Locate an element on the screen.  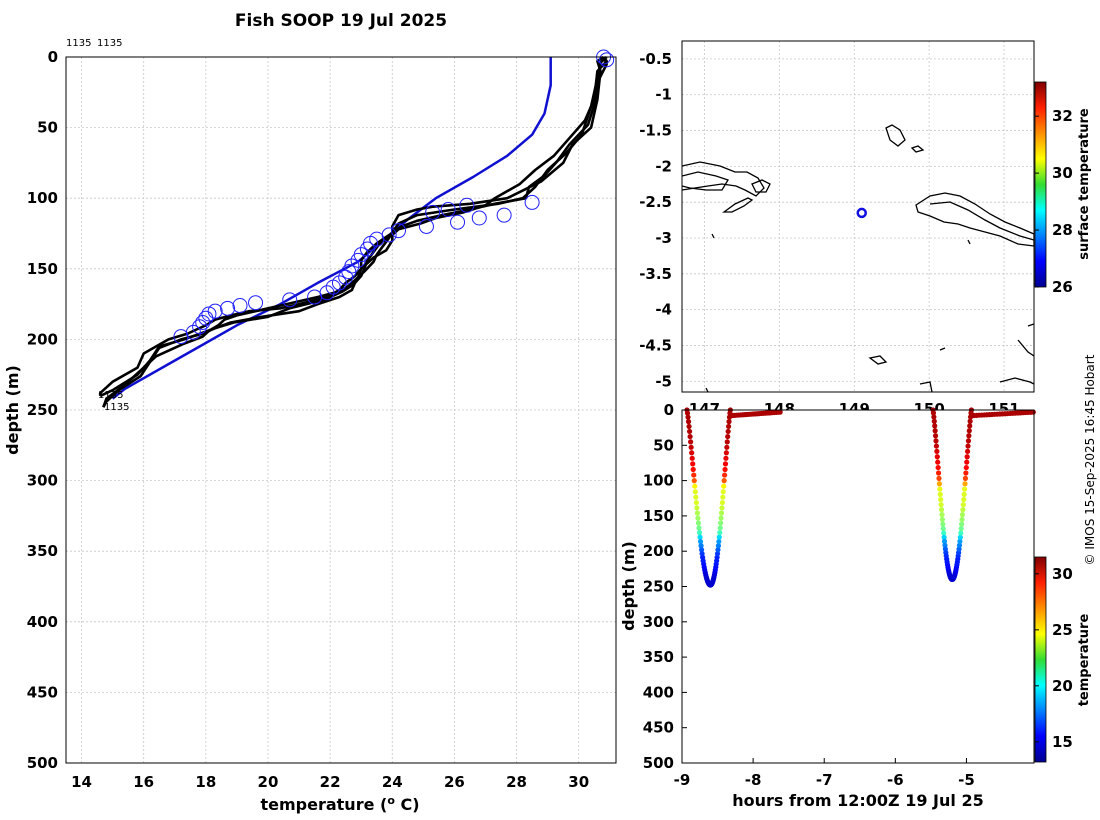
td-y-tick-label: 150 is located at coordinates (658, 516).